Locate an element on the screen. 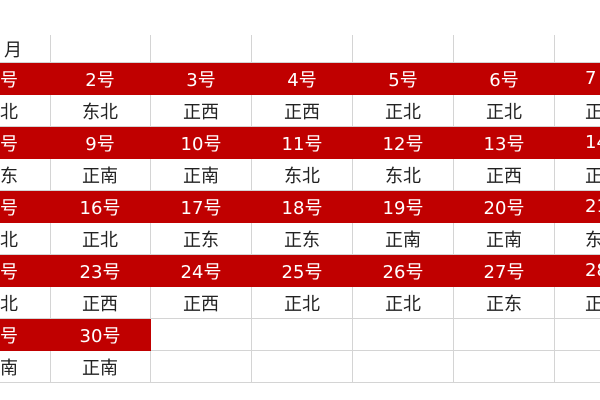  date-cell: 11号 is located at coordinates (302, 143).